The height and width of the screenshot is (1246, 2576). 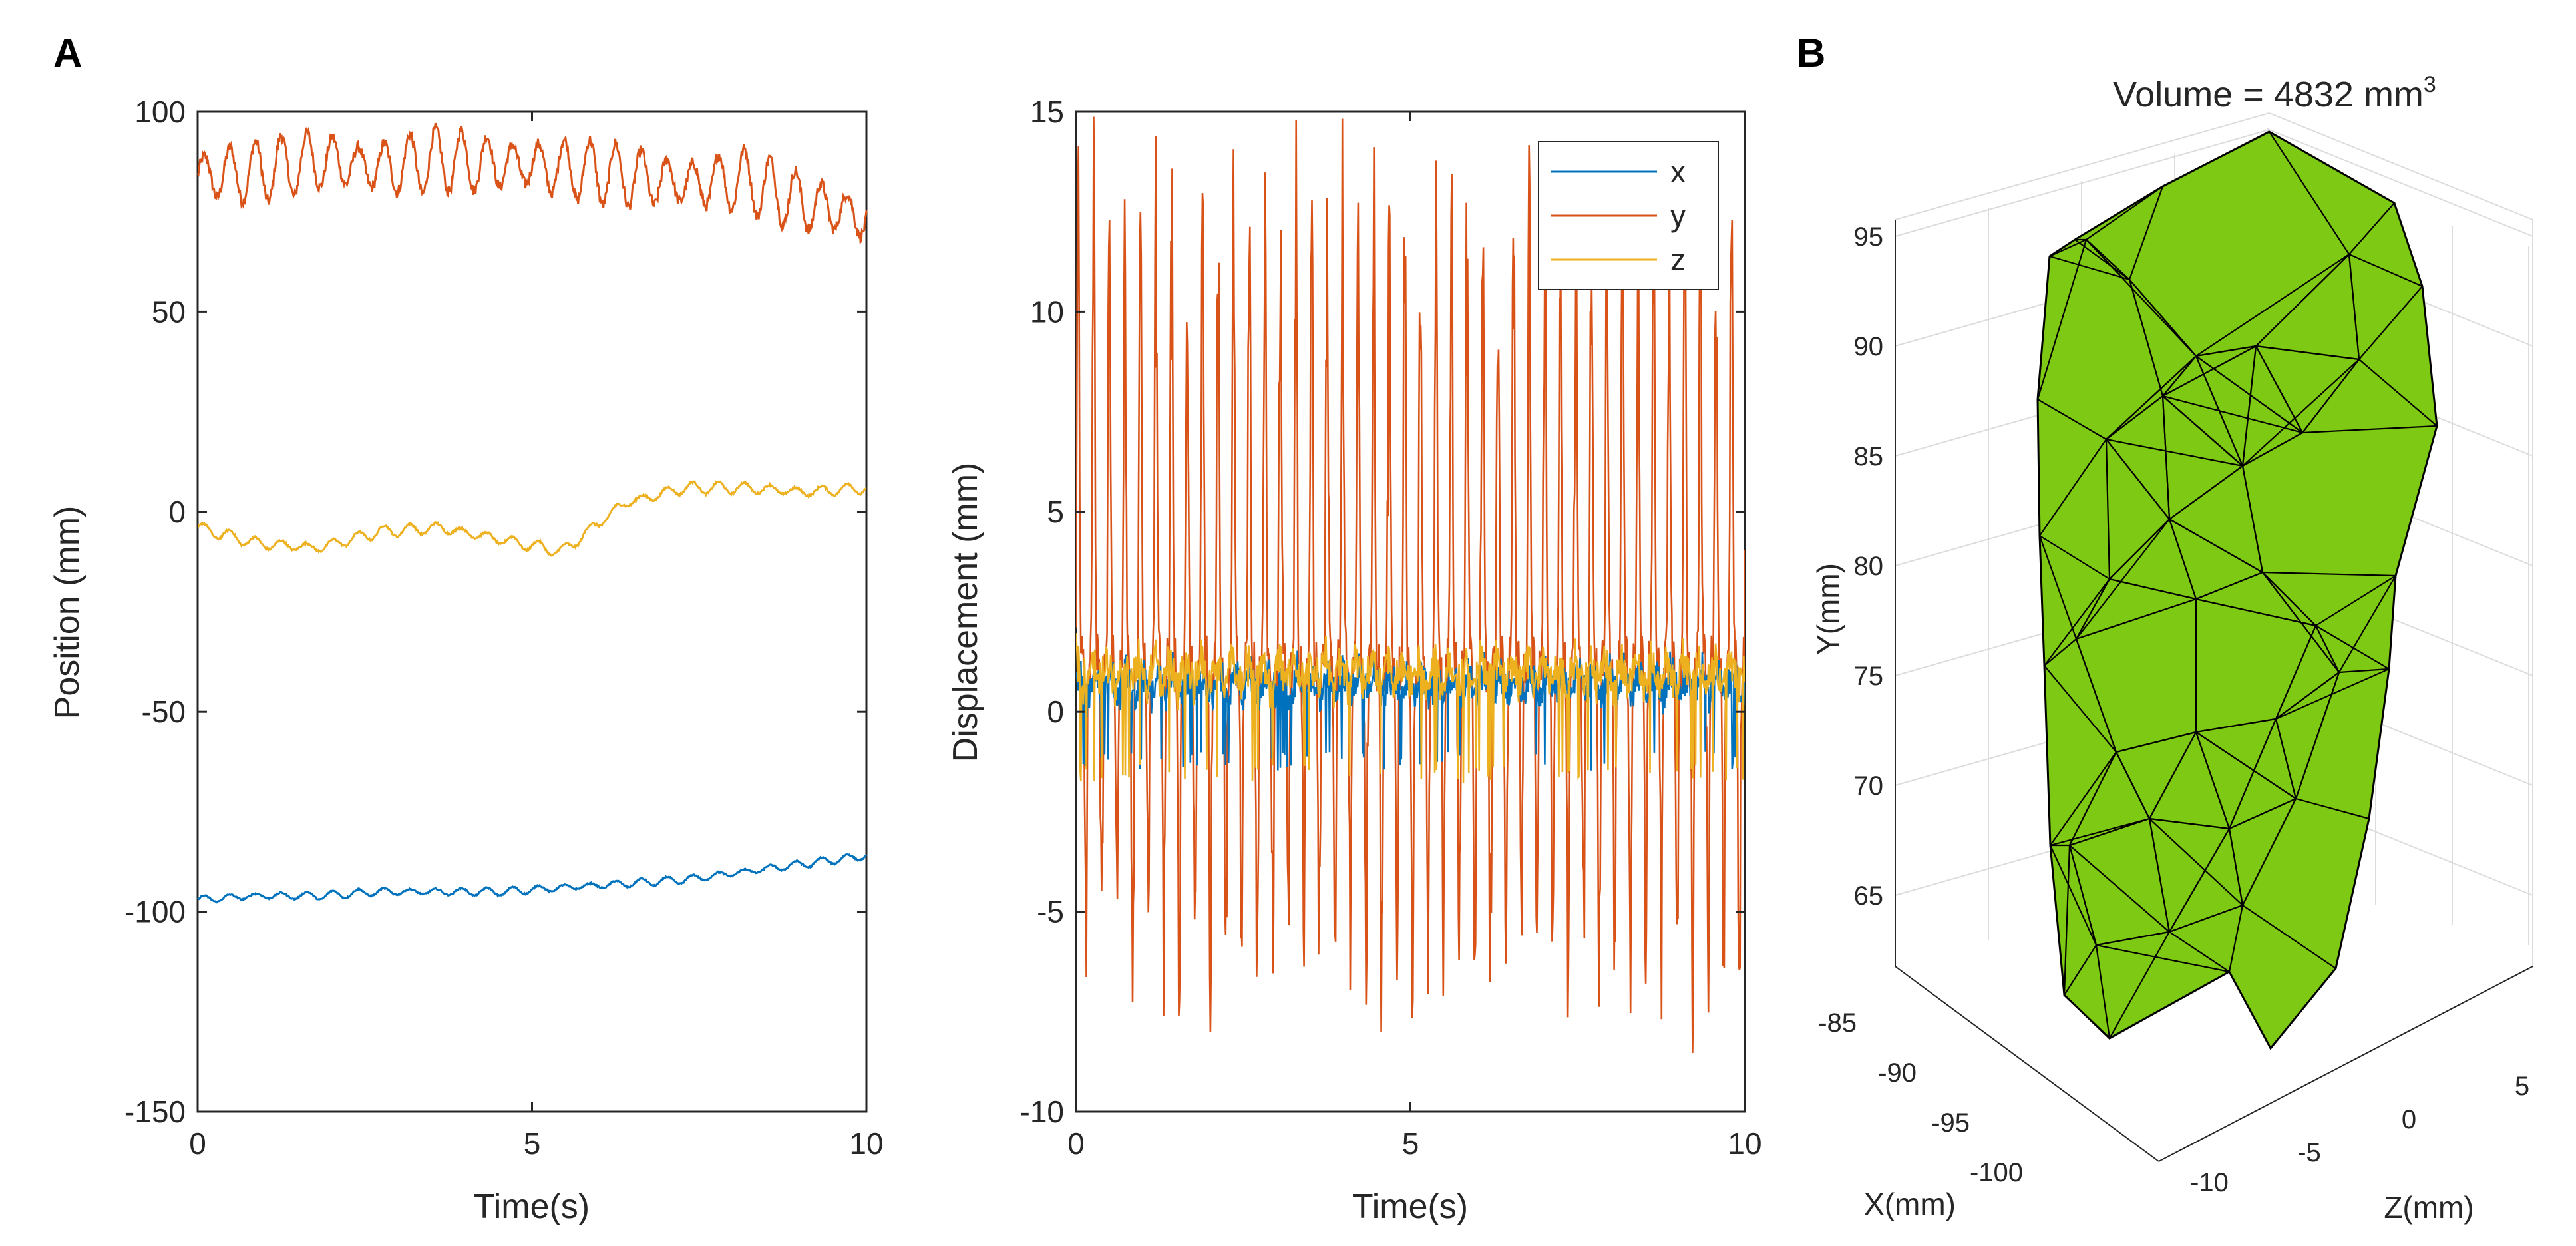 What do you see at coordinates (2268, 94) in the screenshot?
I see `volume-title-text: Volume = 4832 mm` at bounding box center [2268, 94].